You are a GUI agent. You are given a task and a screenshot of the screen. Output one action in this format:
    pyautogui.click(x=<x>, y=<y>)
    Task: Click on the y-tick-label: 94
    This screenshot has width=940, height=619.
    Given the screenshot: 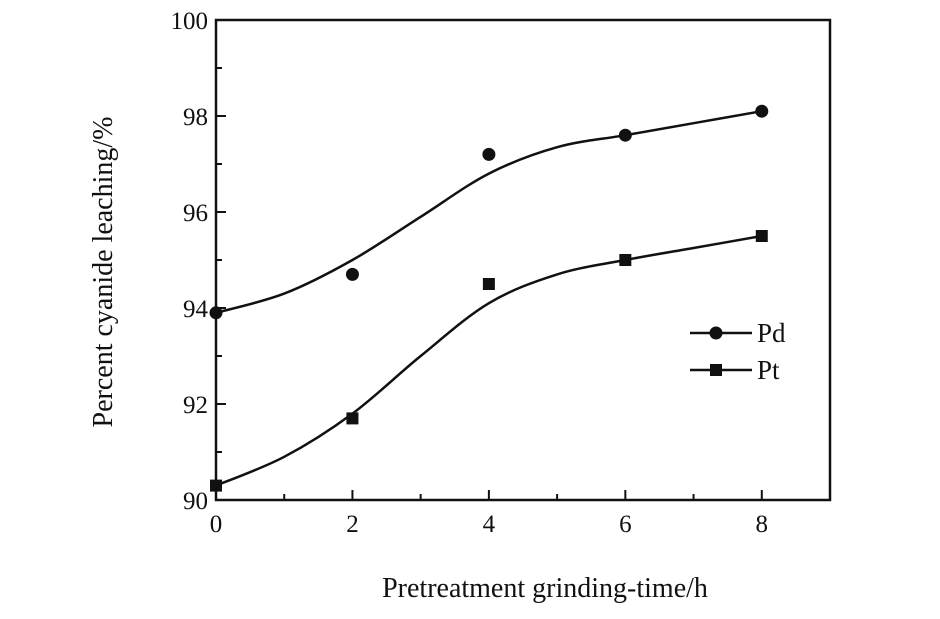 What is the action you would take?
    pyautogui.click(x=196, y=309)
    